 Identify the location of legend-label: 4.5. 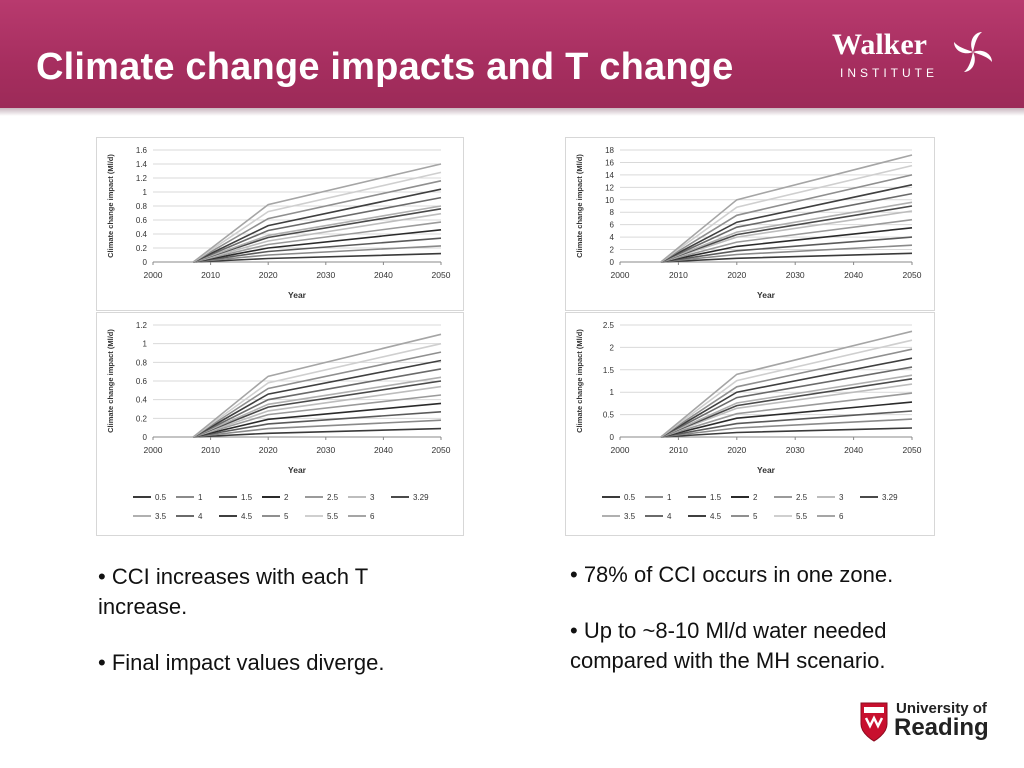
(247, 516).